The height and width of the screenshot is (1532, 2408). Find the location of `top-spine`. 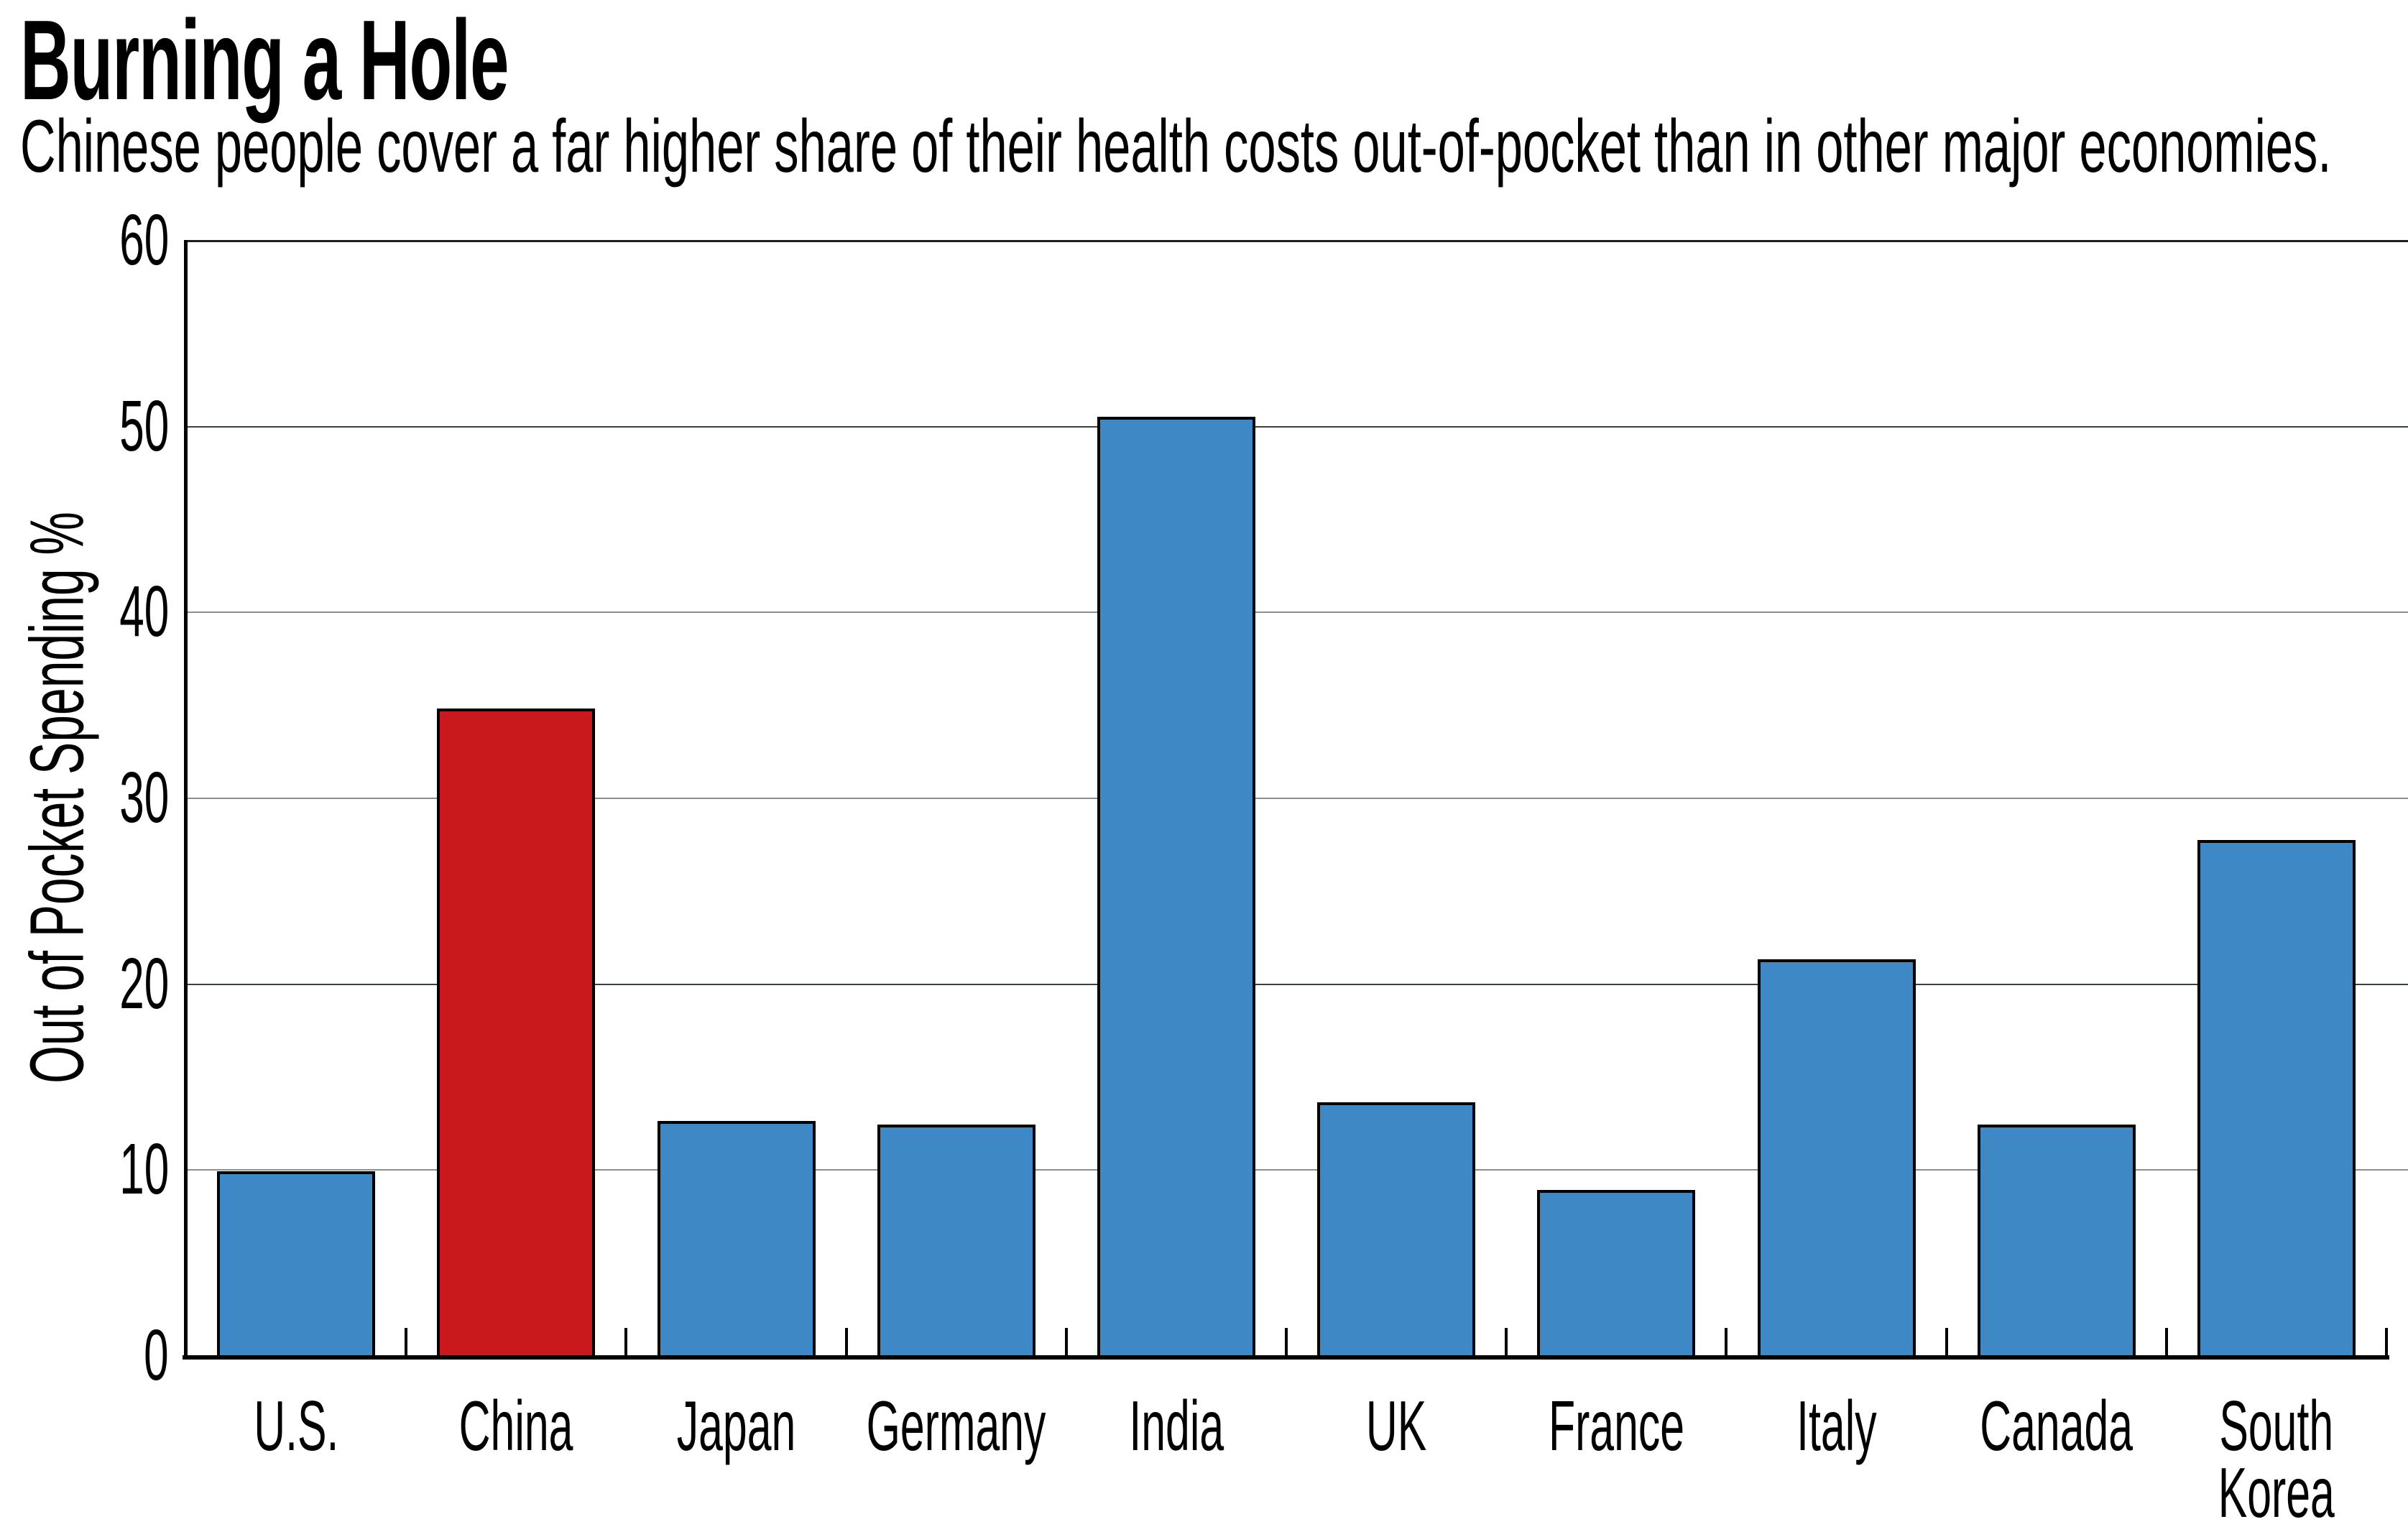

top-spine is located at coordinates (1296, 241).